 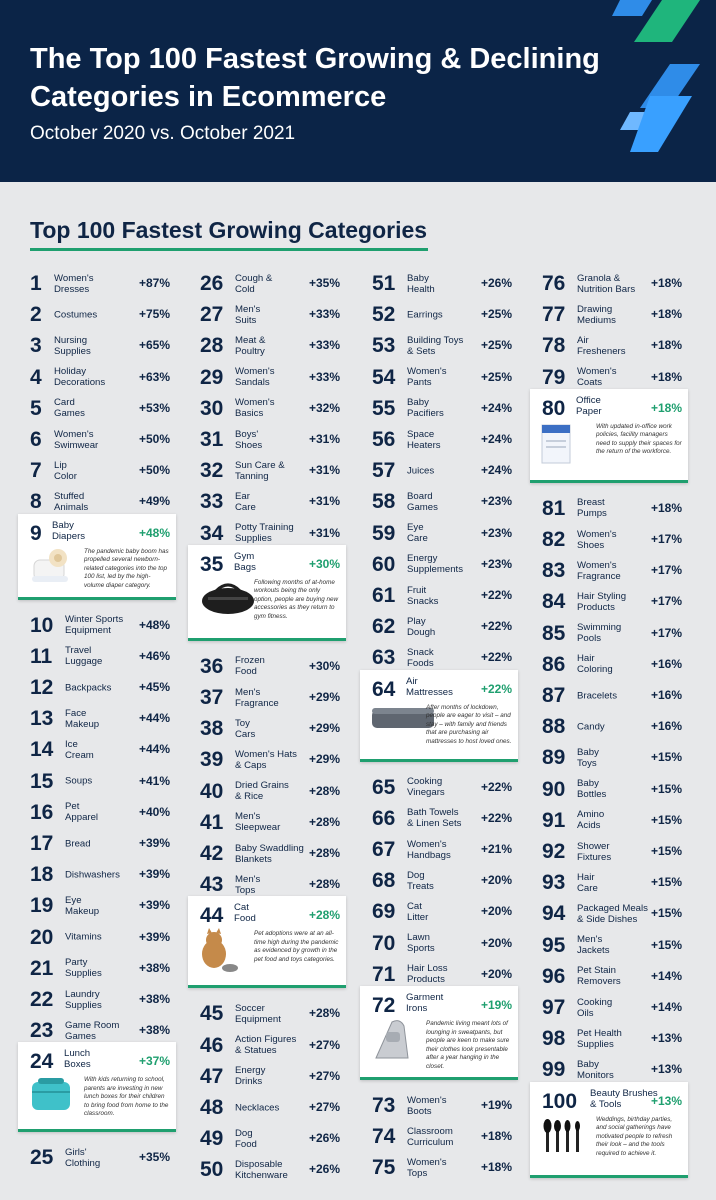 I want to click on gym-bag-image, so click(x=228, y=599).